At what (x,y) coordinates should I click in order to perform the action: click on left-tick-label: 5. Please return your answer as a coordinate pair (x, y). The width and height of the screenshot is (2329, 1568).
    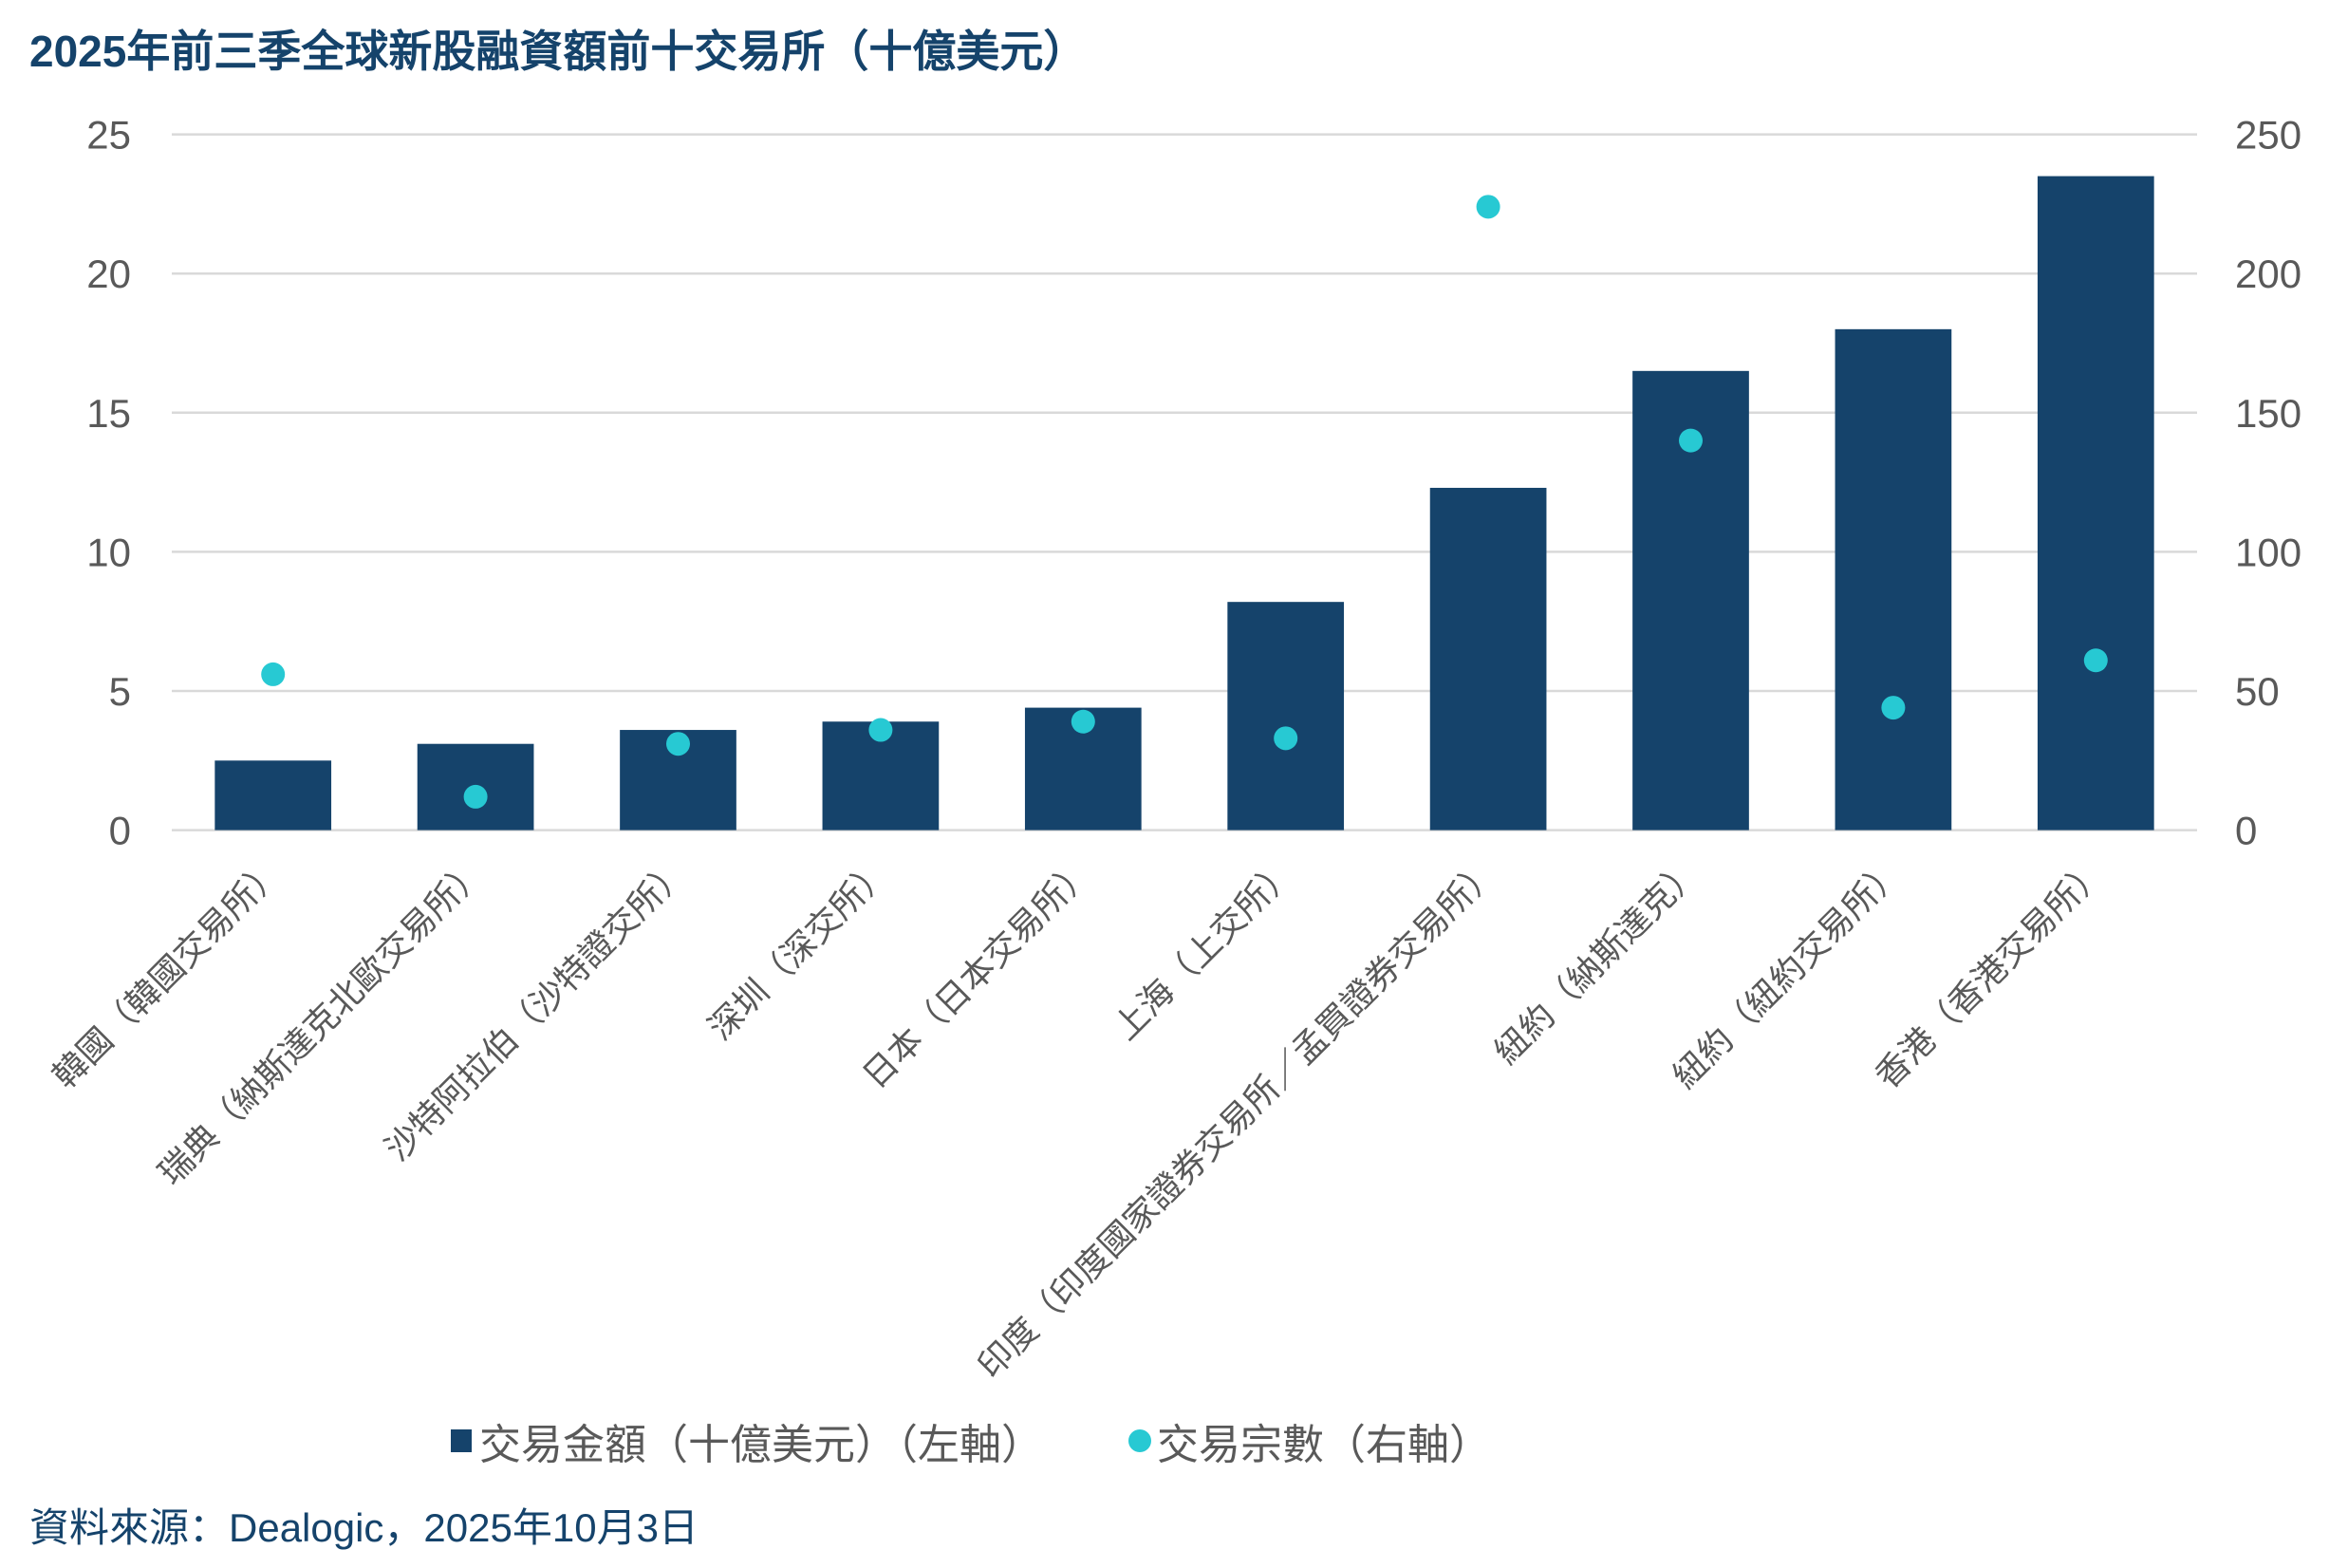
    Looking at the image, I should click on (120, 691).